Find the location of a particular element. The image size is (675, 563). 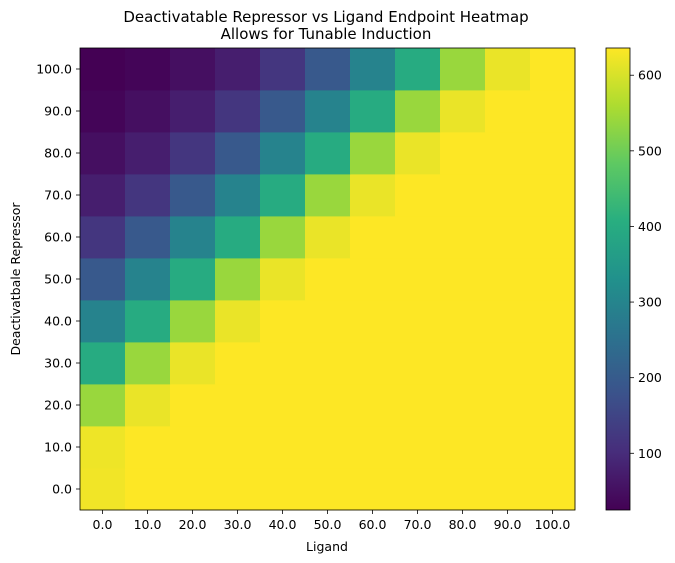

x-tick-label: 50.0 is located at coordinates (328, 524).